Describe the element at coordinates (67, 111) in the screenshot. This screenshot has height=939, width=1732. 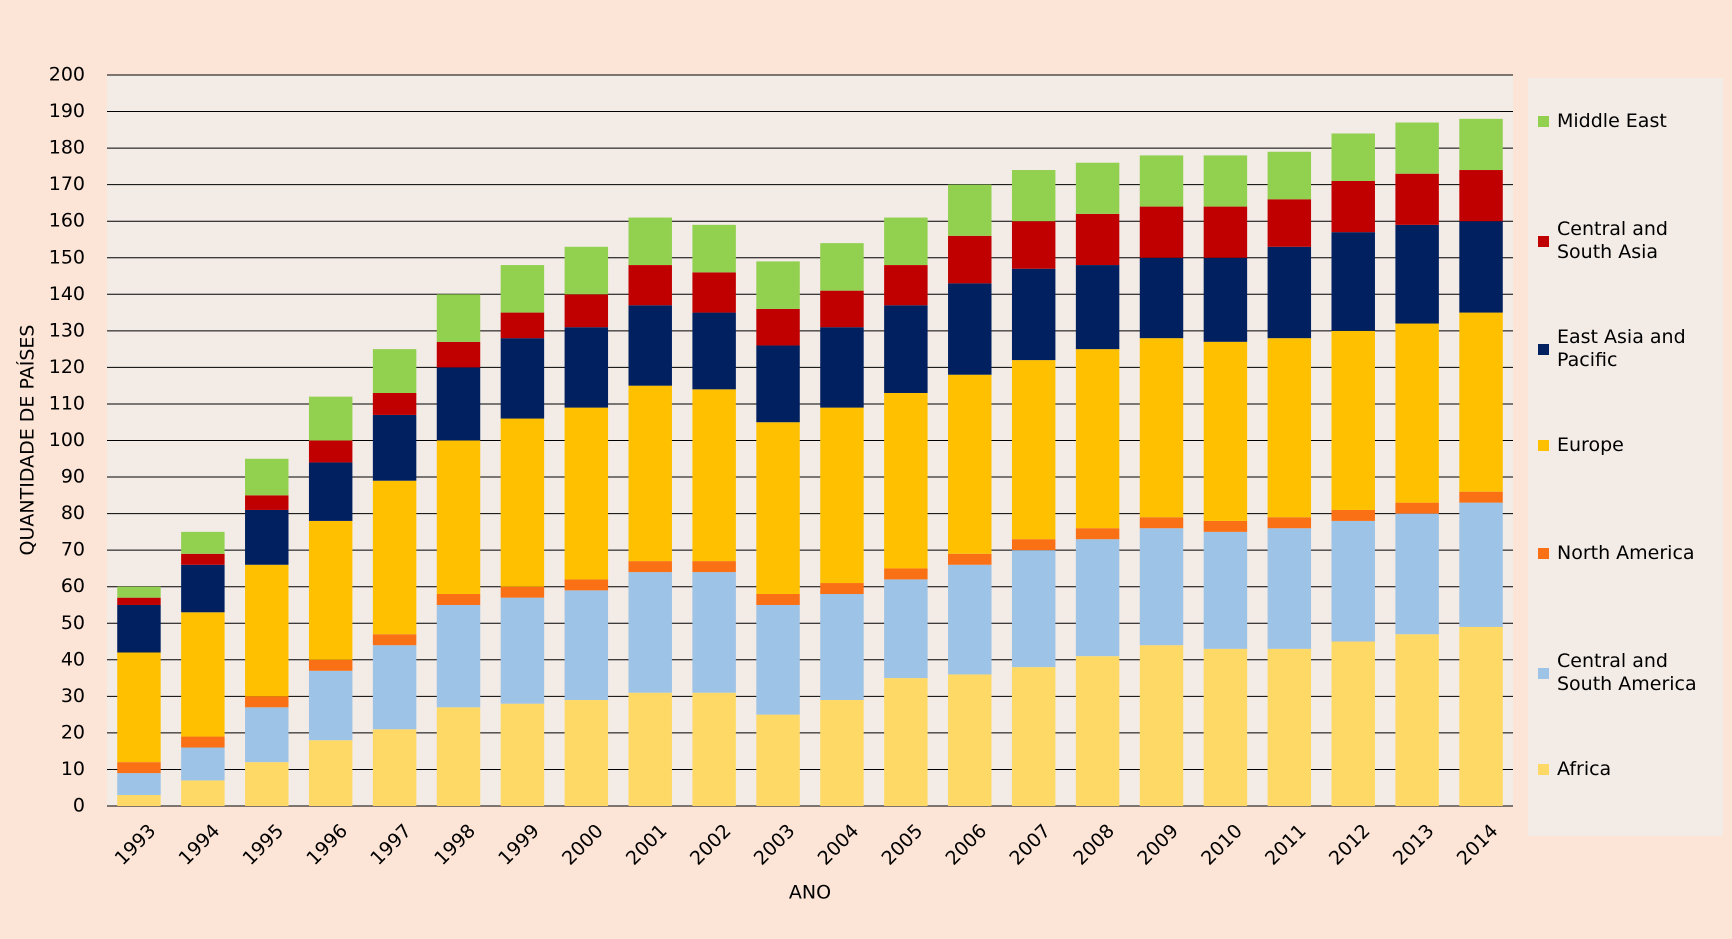
I see `y-tick-label: 190` at that location.